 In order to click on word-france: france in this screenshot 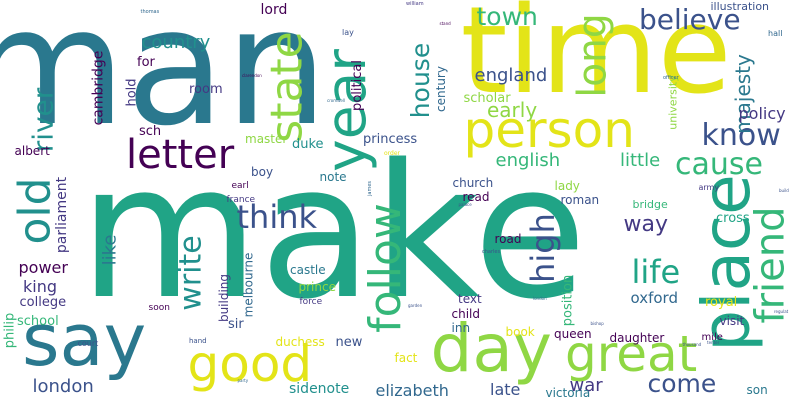, I will do `click(241, 199)`.